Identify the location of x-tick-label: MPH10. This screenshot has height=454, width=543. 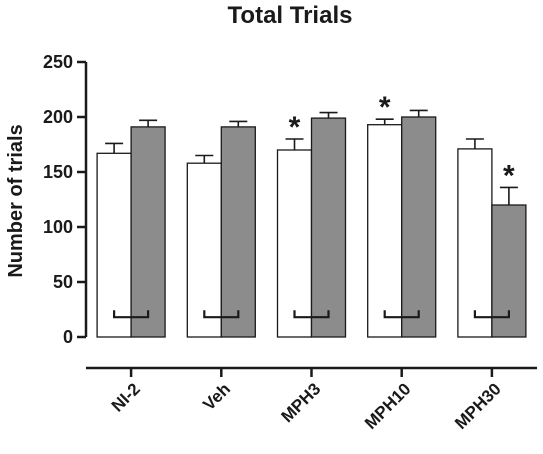
(388, 406).